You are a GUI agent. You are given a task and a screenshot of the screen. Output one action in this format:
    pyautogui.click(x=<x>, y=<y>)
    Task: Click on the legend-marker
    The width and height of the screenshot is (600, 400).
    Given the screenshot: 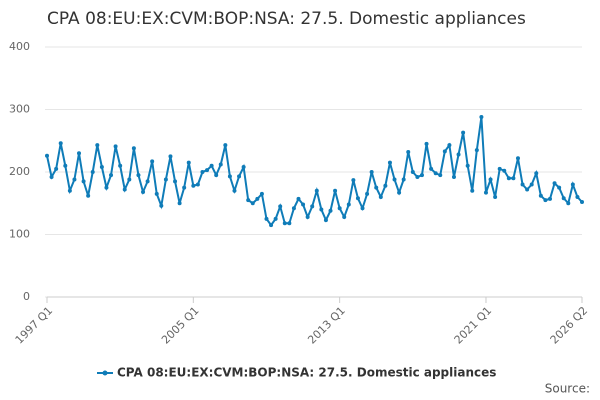 What is the action you would take?
    pyautogui.click(x=105, y=373)
    